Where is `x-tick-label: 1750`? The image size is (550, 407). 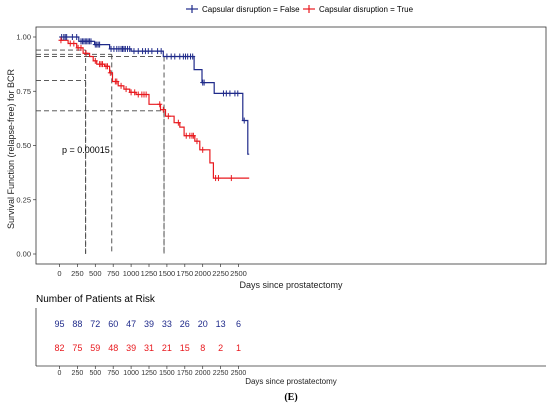 x-tick-label: 1750 is located at coordinates (184, 273).